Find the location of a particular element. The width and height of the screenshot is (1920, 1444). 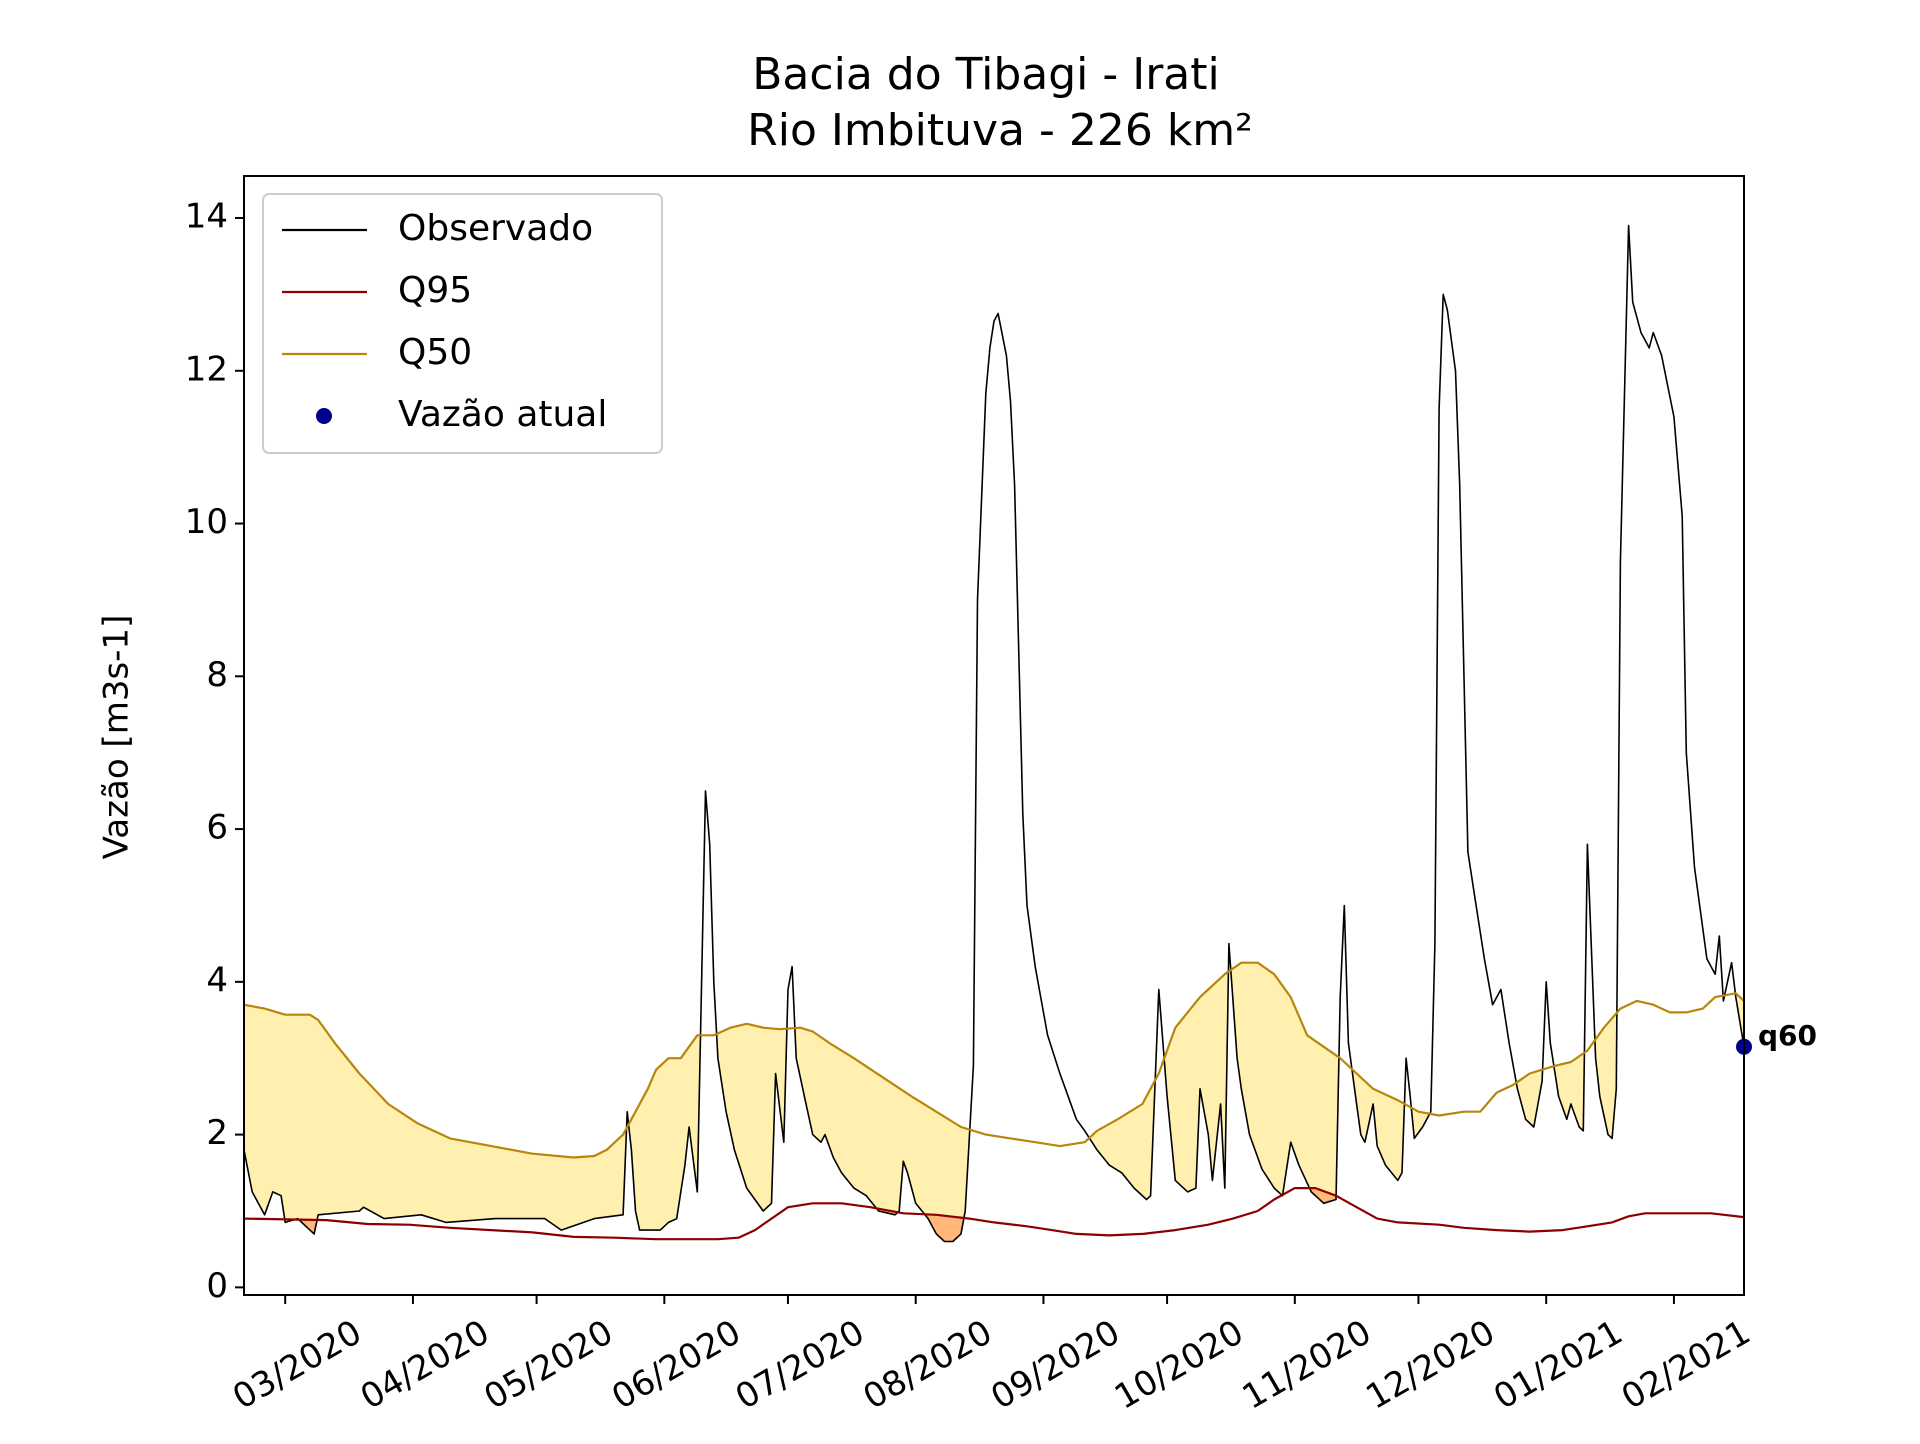

x-tick-label: 02/2021 is located at coordinates (1686, 1364).